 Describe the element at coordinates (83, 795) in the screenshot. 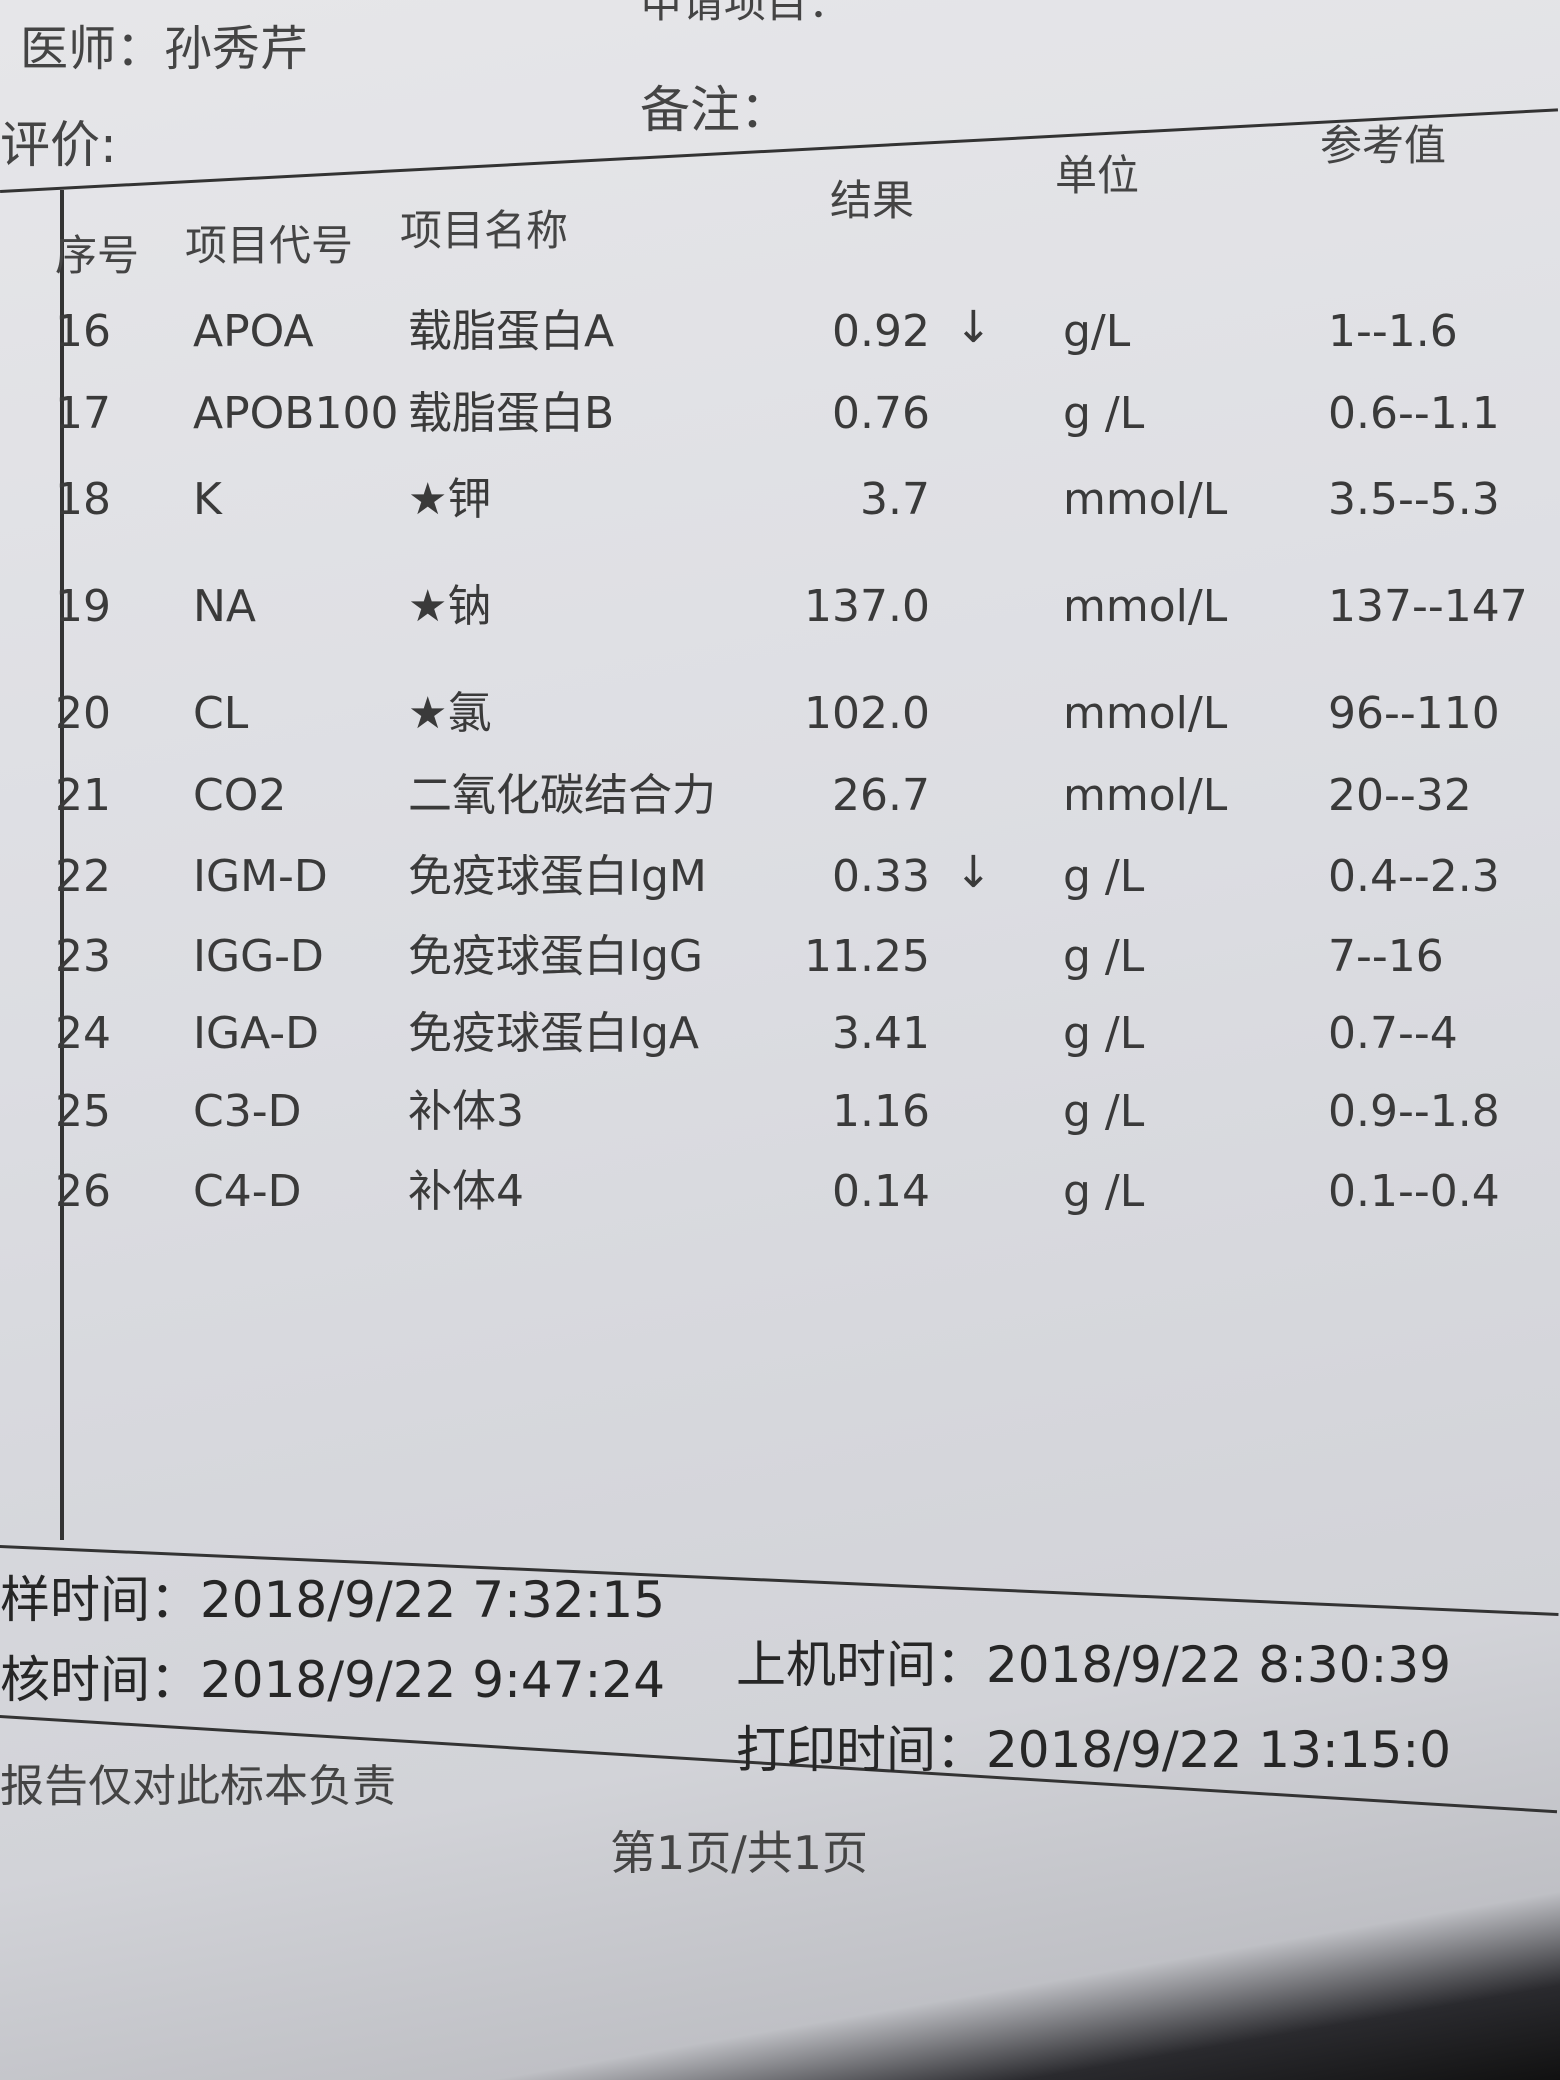

I see `row-number: 21` at that location.